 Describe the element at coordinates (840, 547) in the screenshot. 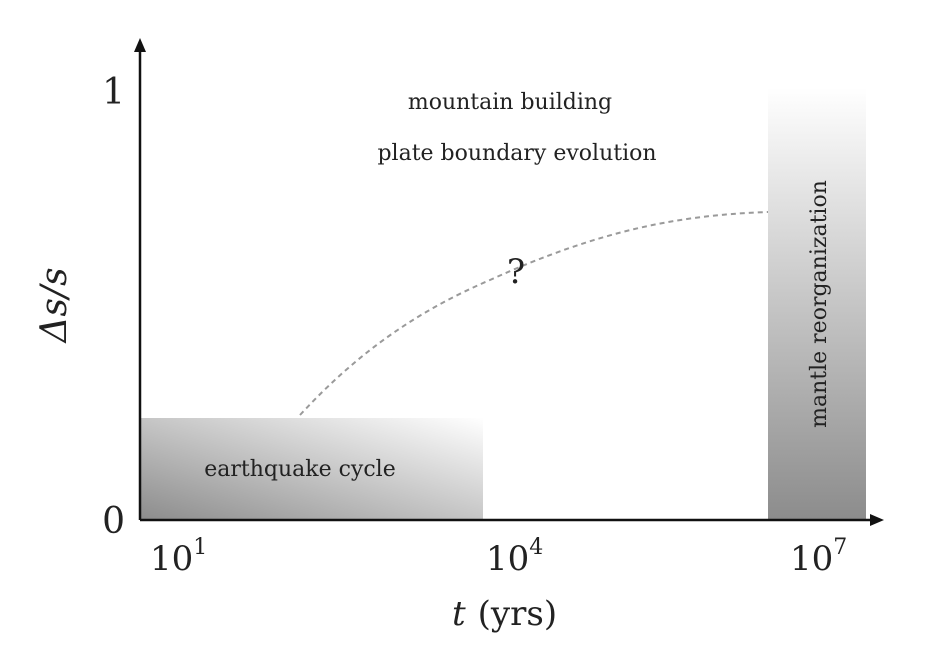

I see `x-tick-10-7-exp: 7` at that location.